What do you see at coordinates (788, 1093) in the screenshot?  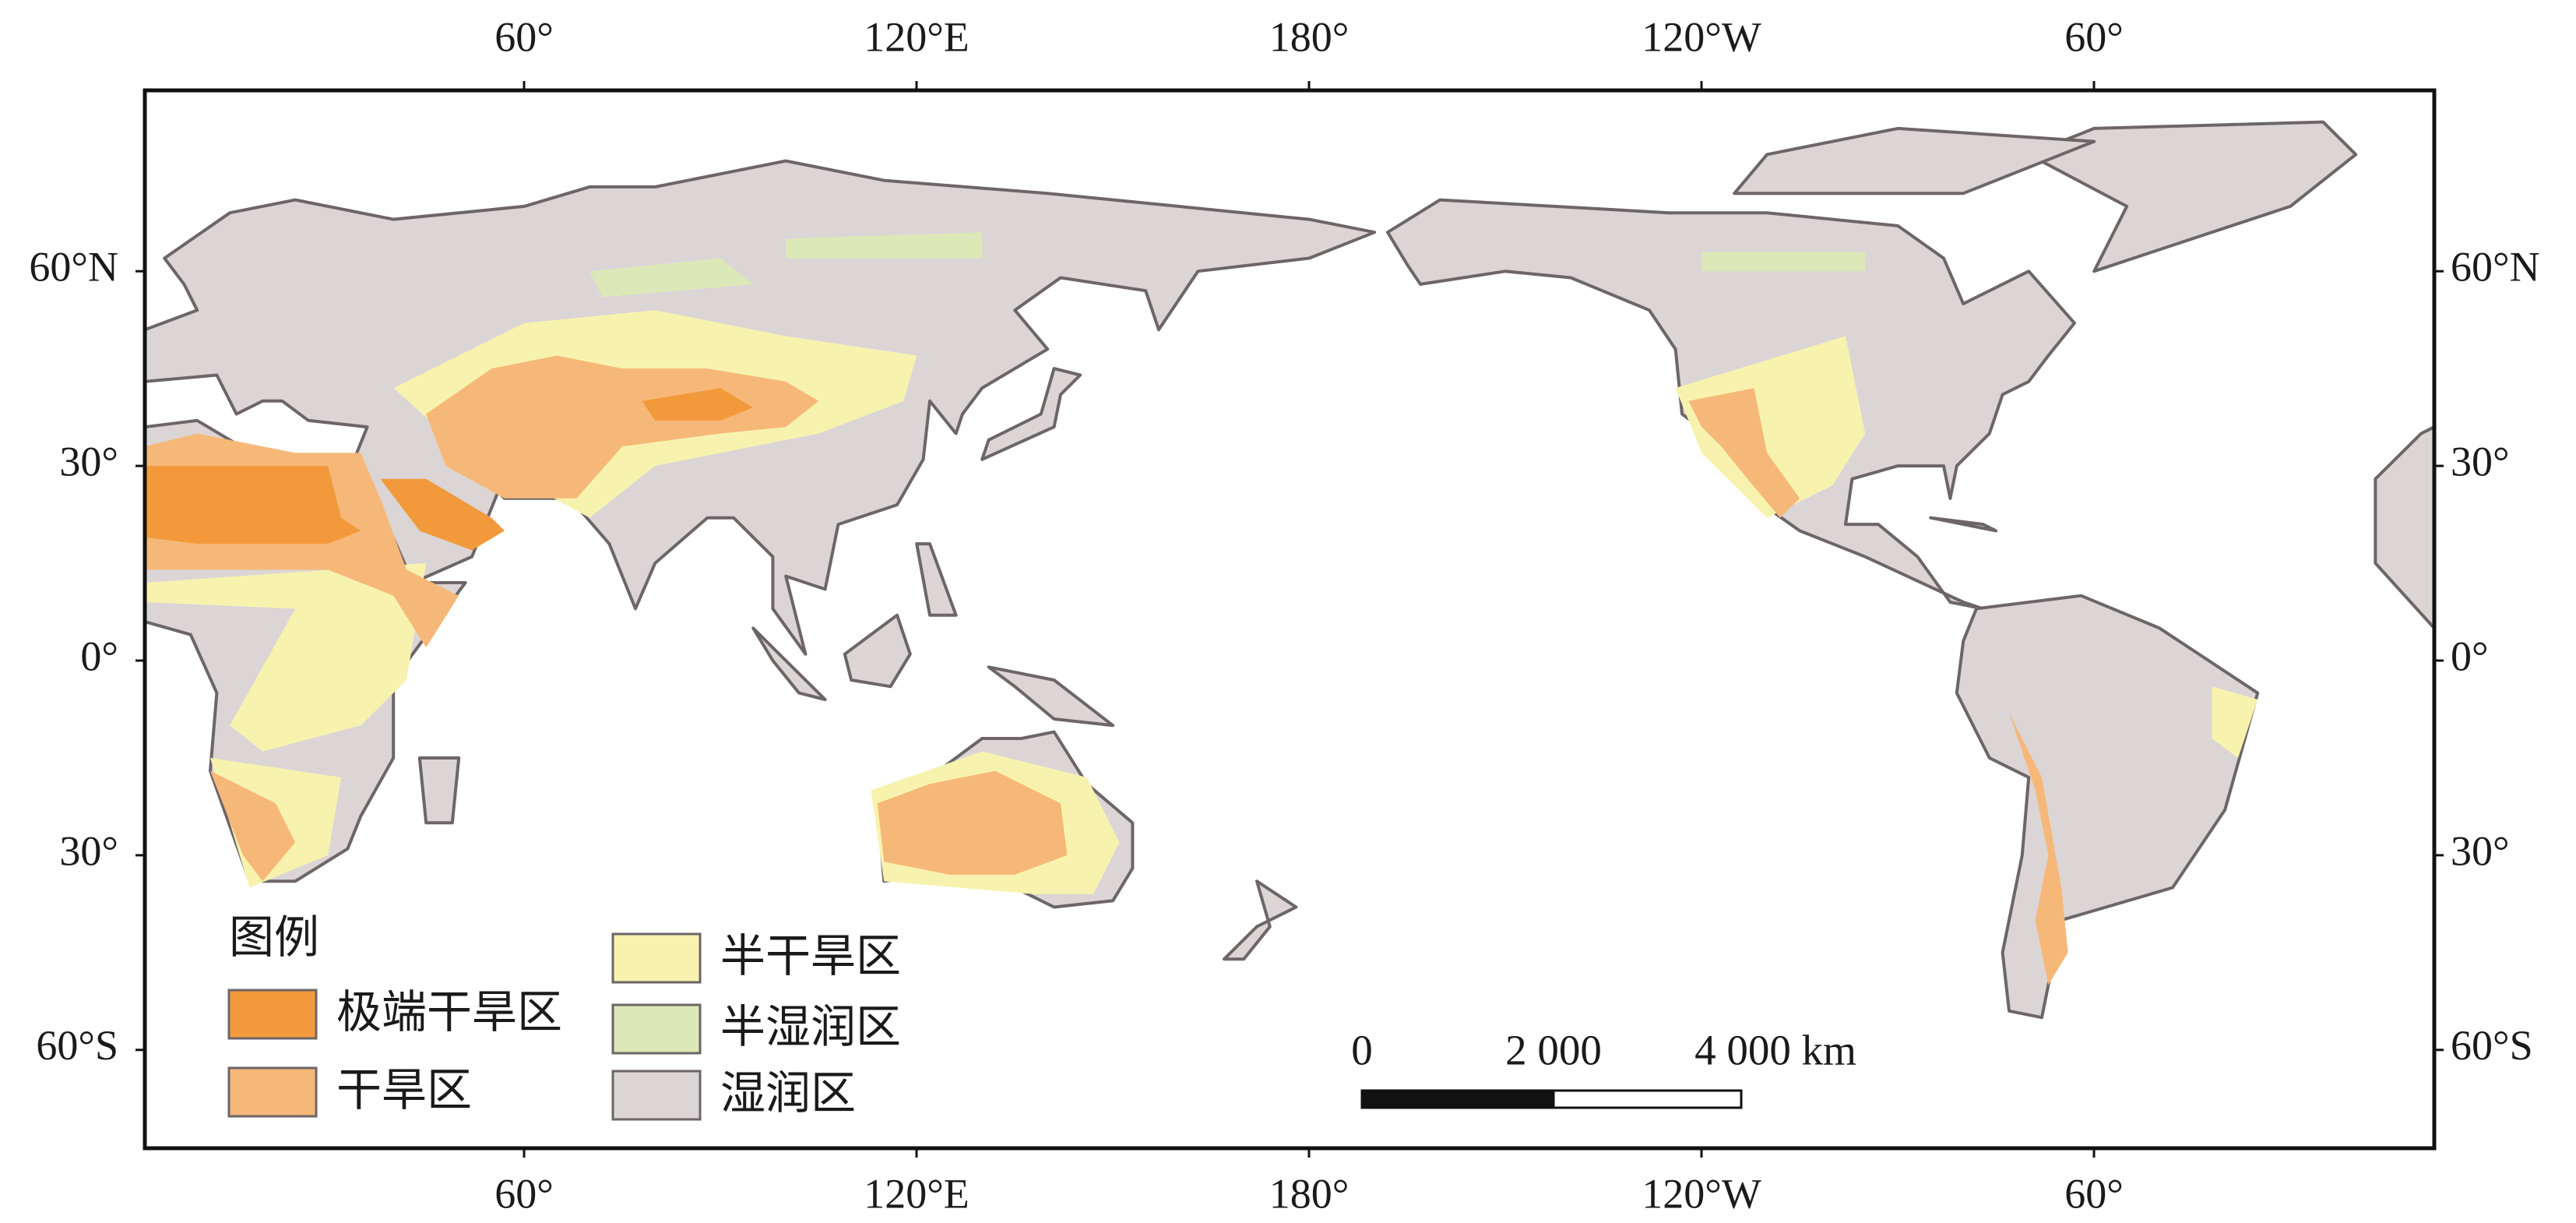 I see `legend-label: 湿润区` at bounding box center [788, 1093].